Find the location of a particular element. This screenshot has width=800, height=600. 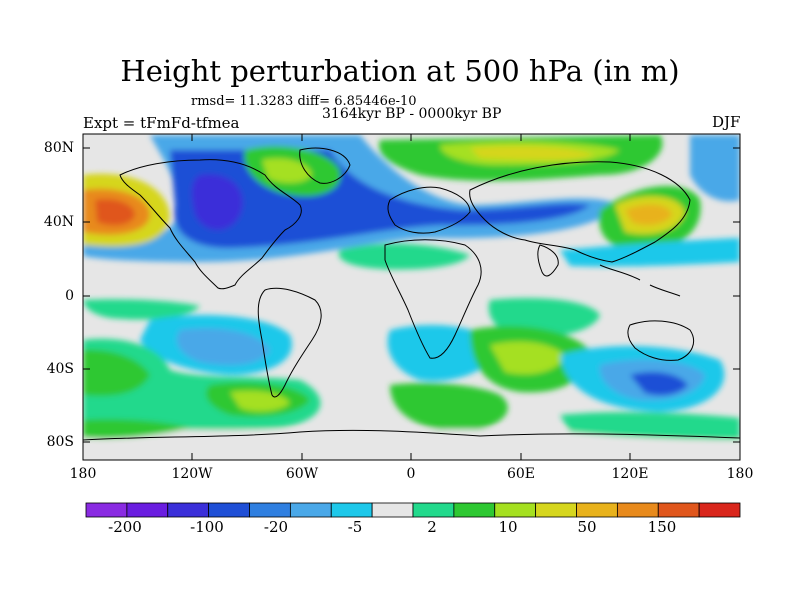

colorbar is located at coordinates (413, 510).